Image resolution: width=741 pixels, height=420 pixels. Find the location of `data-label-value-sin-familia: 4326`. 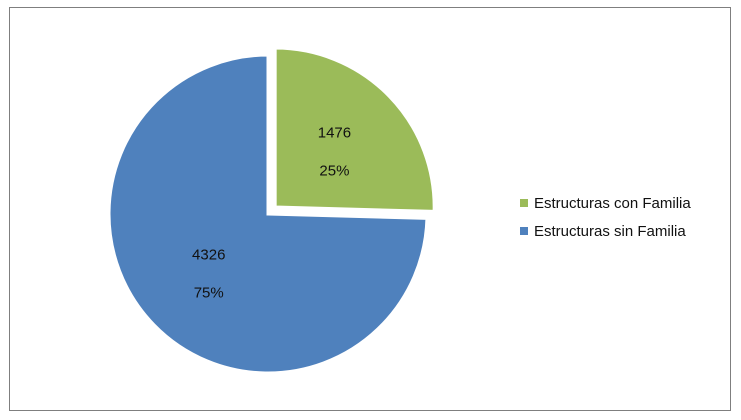

data-label-value-sin-familia: 4326 is located at coordinates (208, 255).